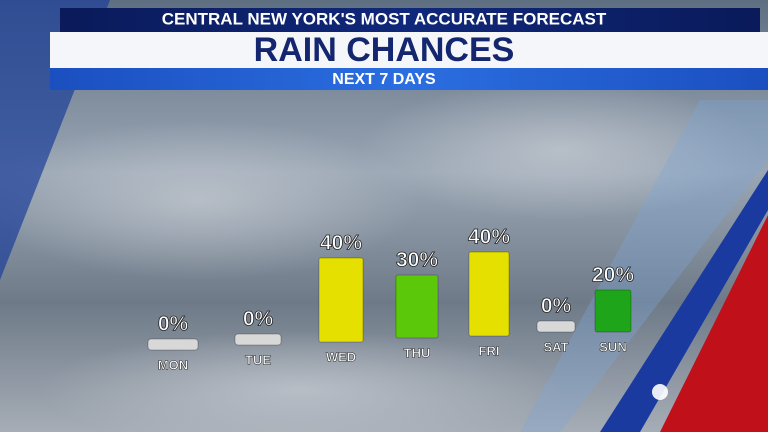 This screenshot has height=437, width=768. I want to click on title-bar, so click(409, 51).